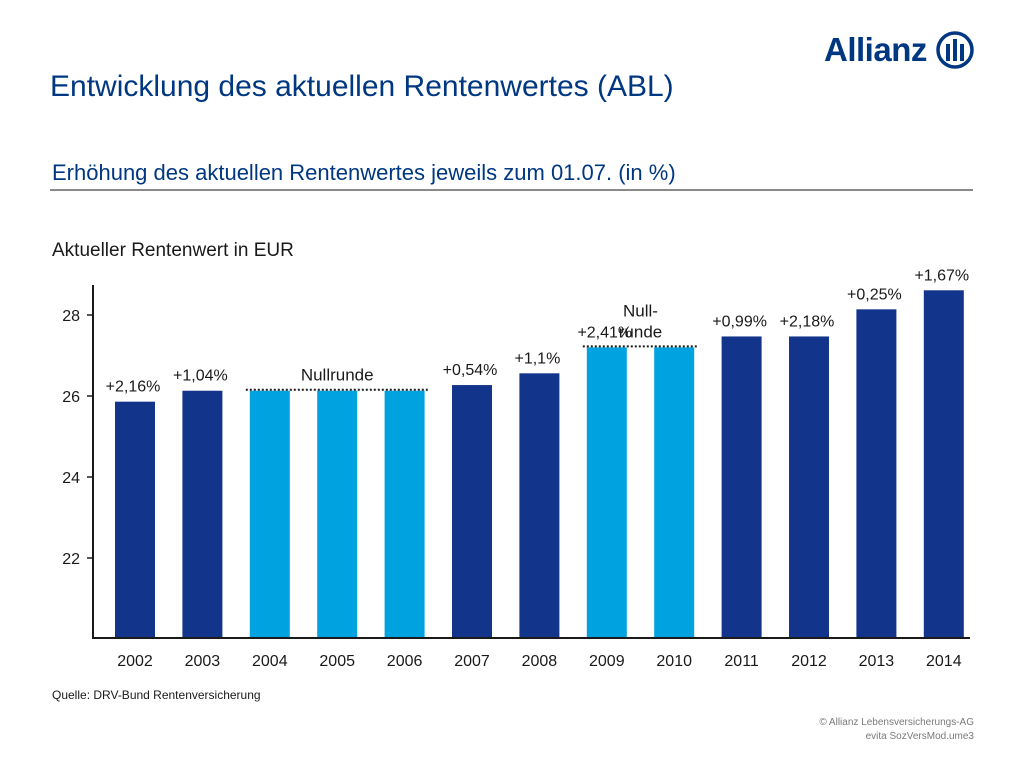  I want to click on y-axis-label: Aktueller Rentenwert in EUR, so click(173, 250).